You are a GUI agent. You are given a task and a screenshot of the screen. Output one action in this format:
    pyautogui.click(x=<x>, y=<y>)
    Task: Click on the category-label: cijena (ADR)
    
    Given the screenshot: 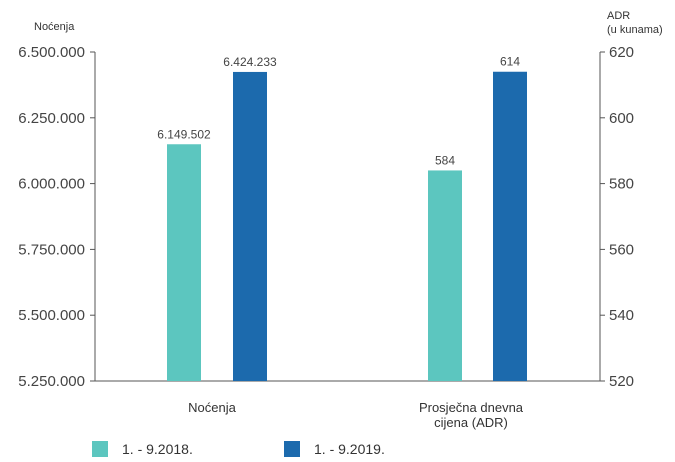 What is the action you would take?
    pyautogui.click(x=471, y=422)
    